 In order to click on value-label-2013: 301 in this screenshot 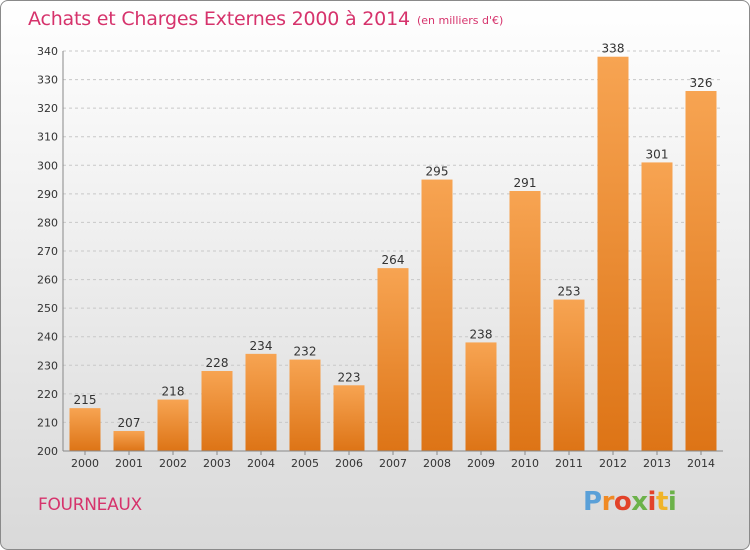, I will do `click(657, 154)`.